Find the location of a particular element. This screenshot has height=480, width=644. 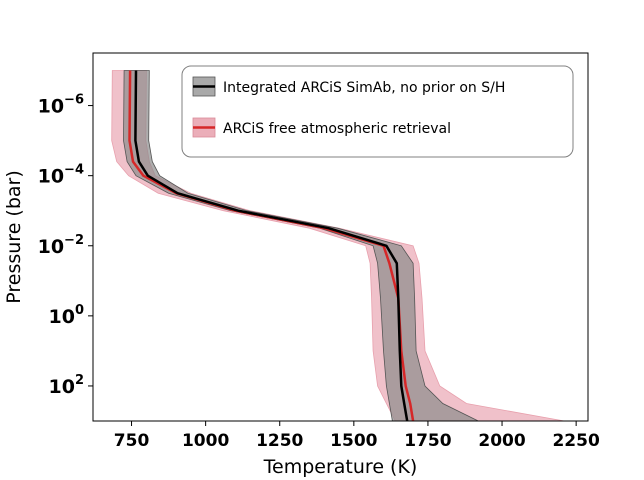

legend-box is located at coordinates (377, 111).